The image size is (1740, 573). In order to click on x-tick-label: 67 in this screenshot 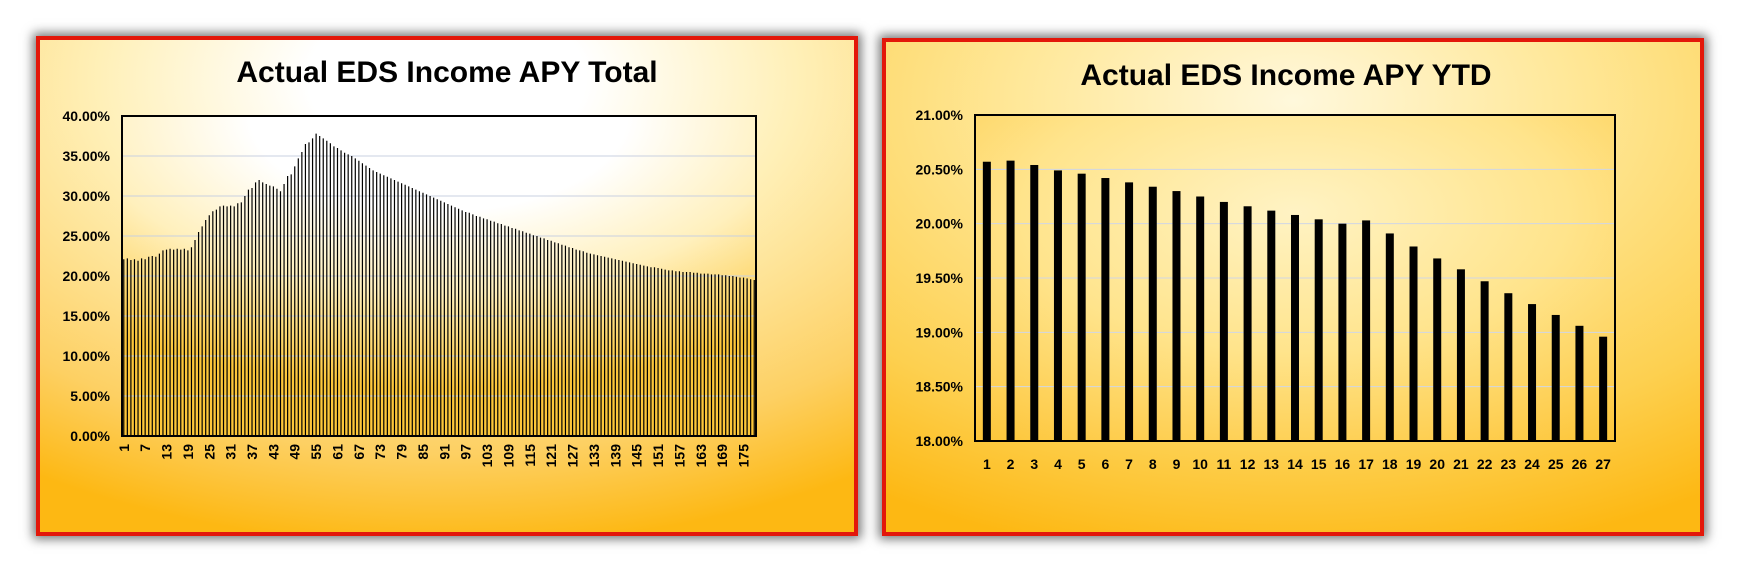, I will do `click(359, 452)`.